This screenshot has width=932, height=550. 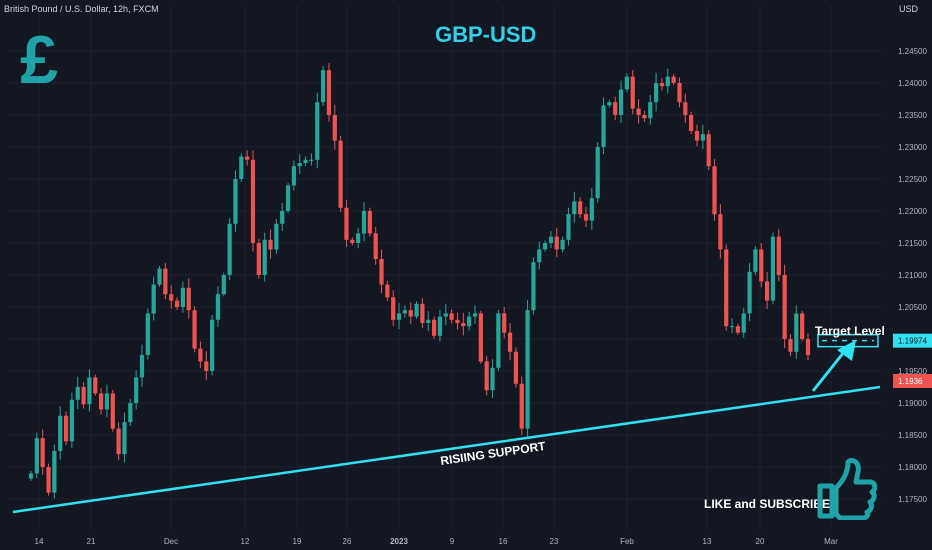 What do you see at coordinates (912, 243) in the screenshot?
I see `y-tick-label: 1.21500` at bounding box center [912, 243].